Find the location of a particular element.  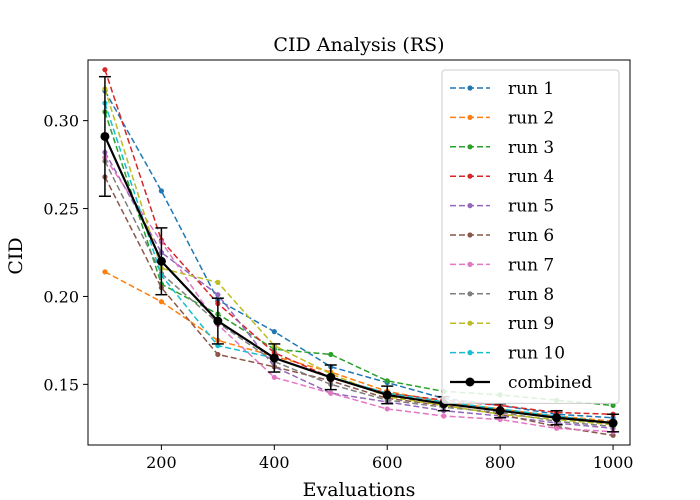

legend-entry: run 8 is located at coordinates (502, 295).